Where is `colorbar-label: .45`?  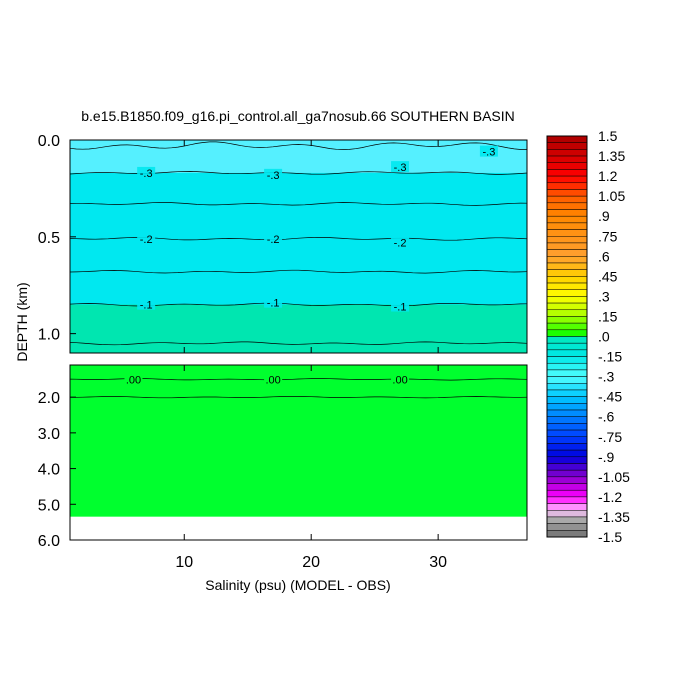
colorbar-label: .45 is located at coordinates (608, 276).